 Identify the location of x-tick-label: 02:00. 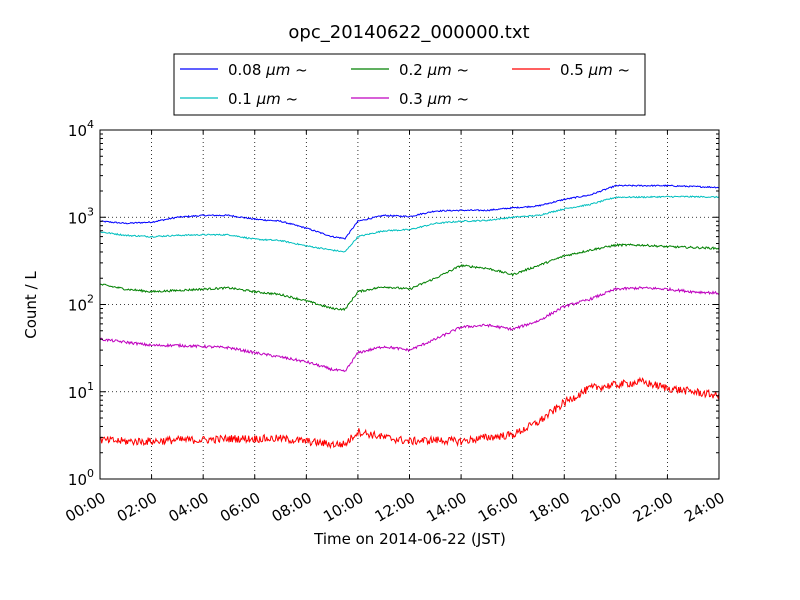
(137, 507).